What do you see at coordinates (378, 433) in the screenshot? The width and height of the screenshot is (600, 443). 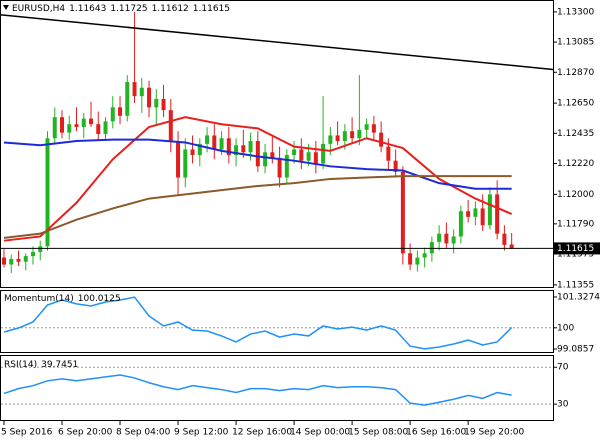 I see `x-tick-label: 15 Sep 08:00` at bounding box center [378, 433].